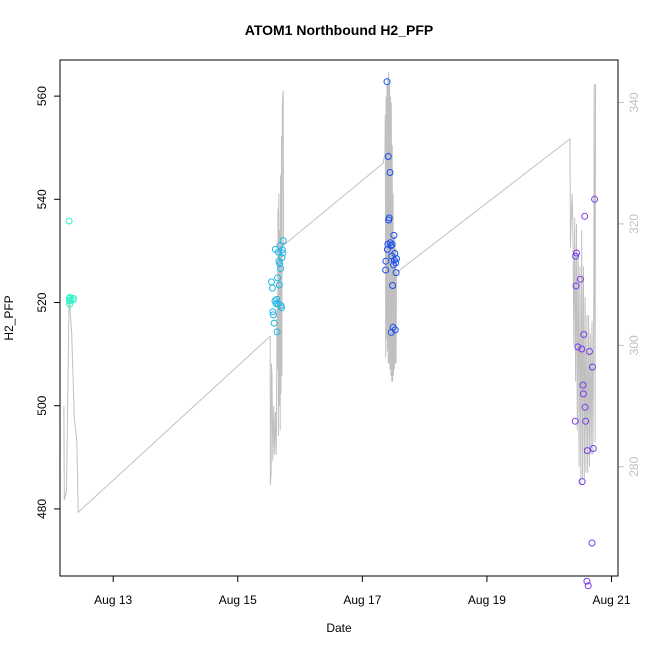 The image size is (650, 650). What do you see at coordinates (634, 345) in the screenshot?
I see `y-right-tick-label-1: 300` at bounding box center [634, 345].